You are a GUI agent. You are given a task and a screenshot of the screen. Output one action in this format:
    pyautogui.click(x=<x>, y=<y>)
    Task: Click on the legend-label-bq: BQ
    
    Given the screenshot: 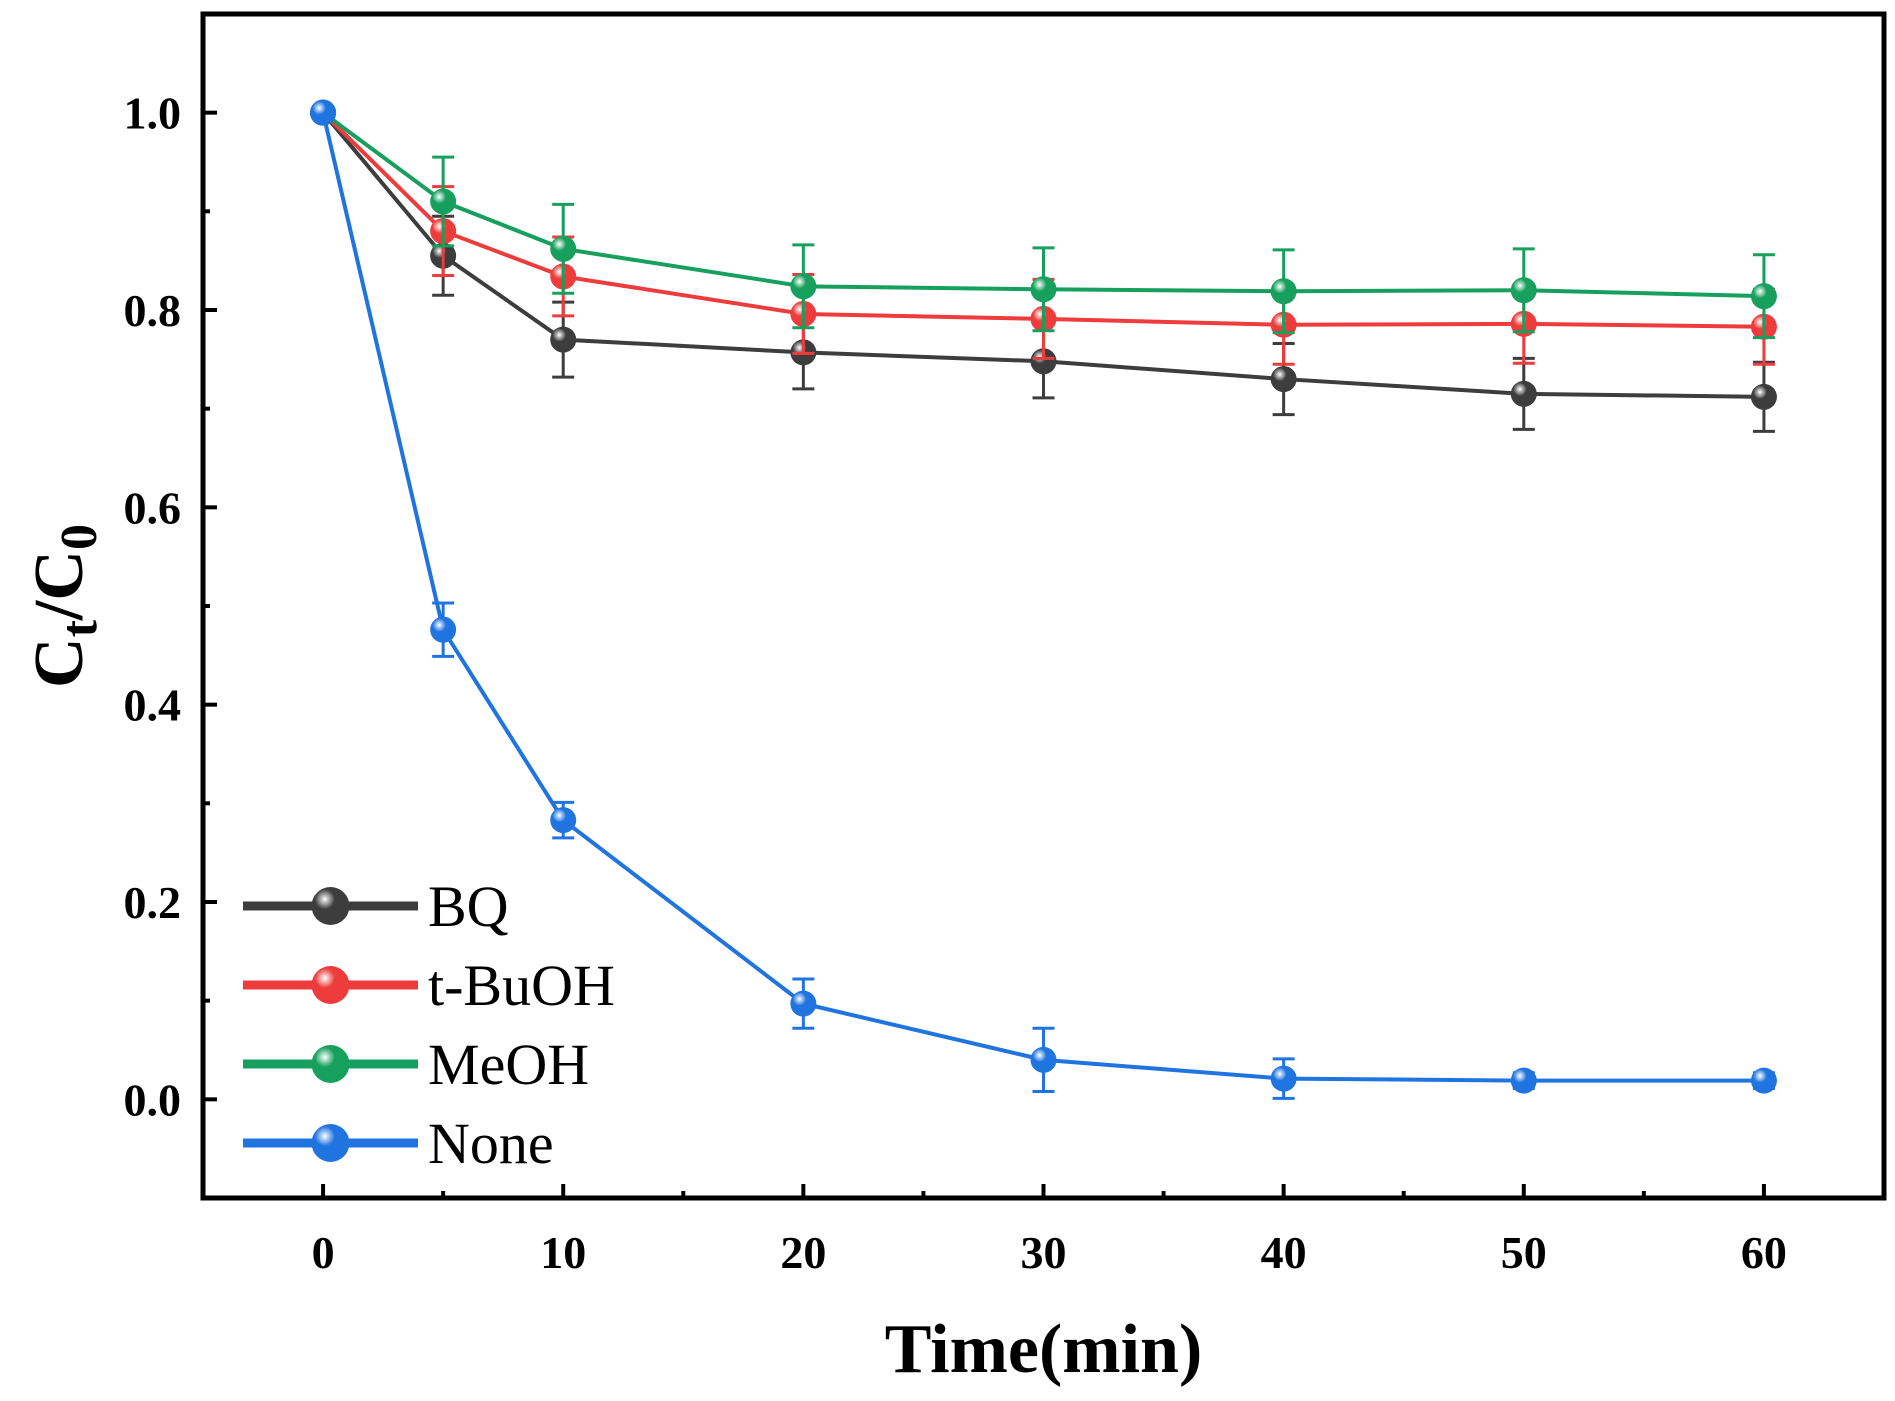 What is the action you would take?
    pyautogui.click(x=468, y=906)
    